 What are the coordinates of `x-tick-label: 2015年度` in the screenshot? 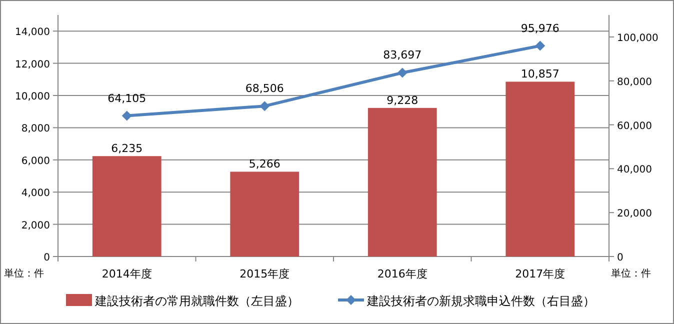 It's located at (265, 274).